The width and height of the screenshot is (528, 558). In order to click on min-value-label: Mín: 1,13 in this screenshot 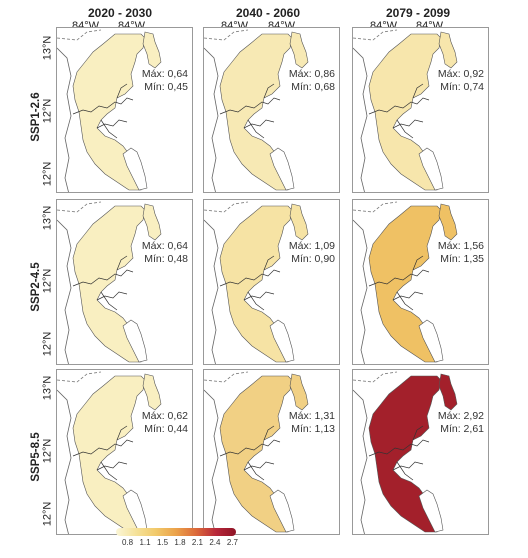, I will do `click(313, 429)`.